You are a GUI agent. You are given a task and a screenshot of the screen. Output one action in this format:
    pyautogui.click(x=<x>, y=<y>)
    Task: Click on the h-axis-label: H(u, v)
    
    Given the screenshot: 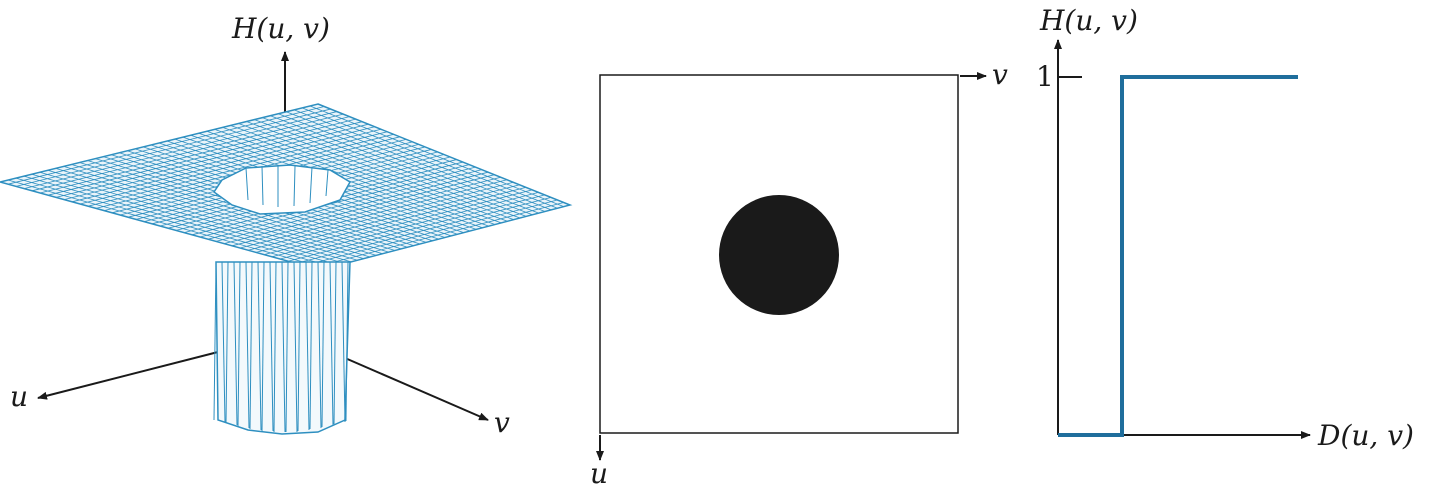 What is the action you would take?
    pyautogui.click(x=280, y=28)
    